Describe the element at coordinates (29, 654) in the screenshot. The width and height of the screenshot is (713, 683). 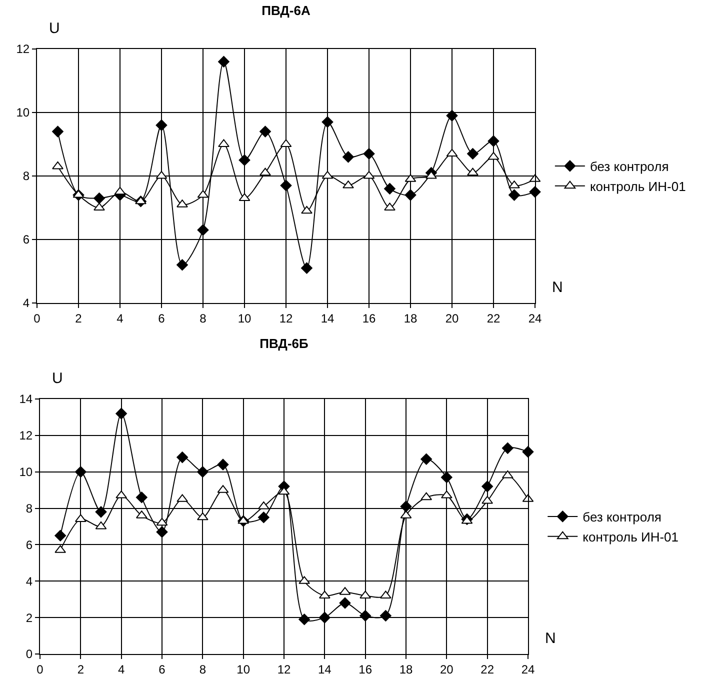
I see `y-tick-label: 0` at that location.